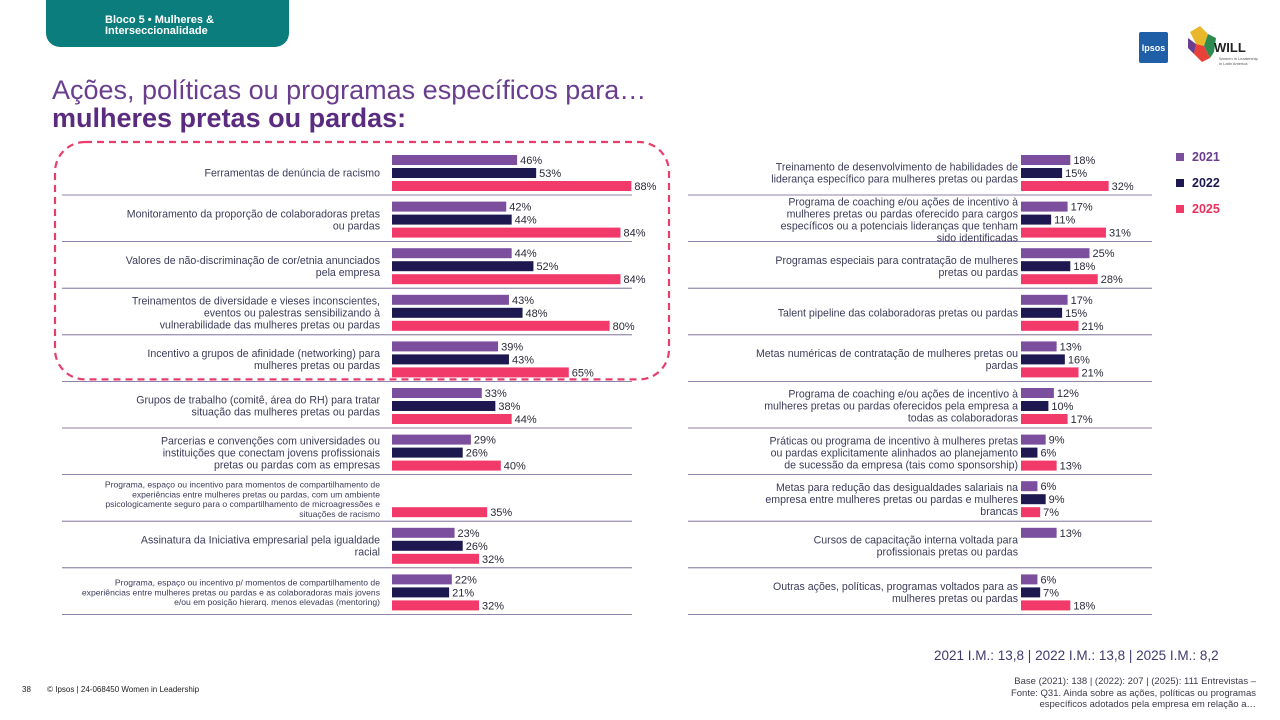 This screenshot has height=720, width=1280. I want to click on data-label-right-4-2025: 21%, so click(1093, 373).